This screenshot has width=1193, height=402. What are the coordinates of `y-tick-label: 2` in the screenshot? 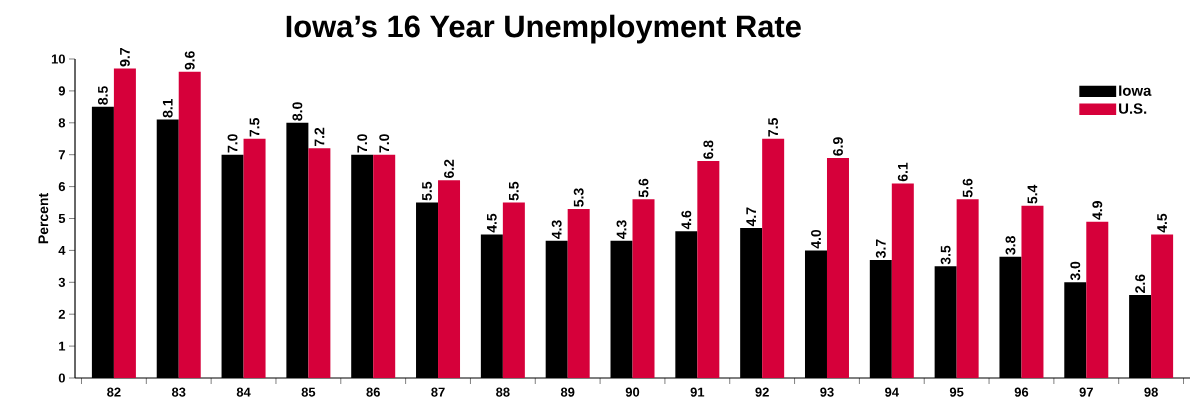 It's located at (61, 314).